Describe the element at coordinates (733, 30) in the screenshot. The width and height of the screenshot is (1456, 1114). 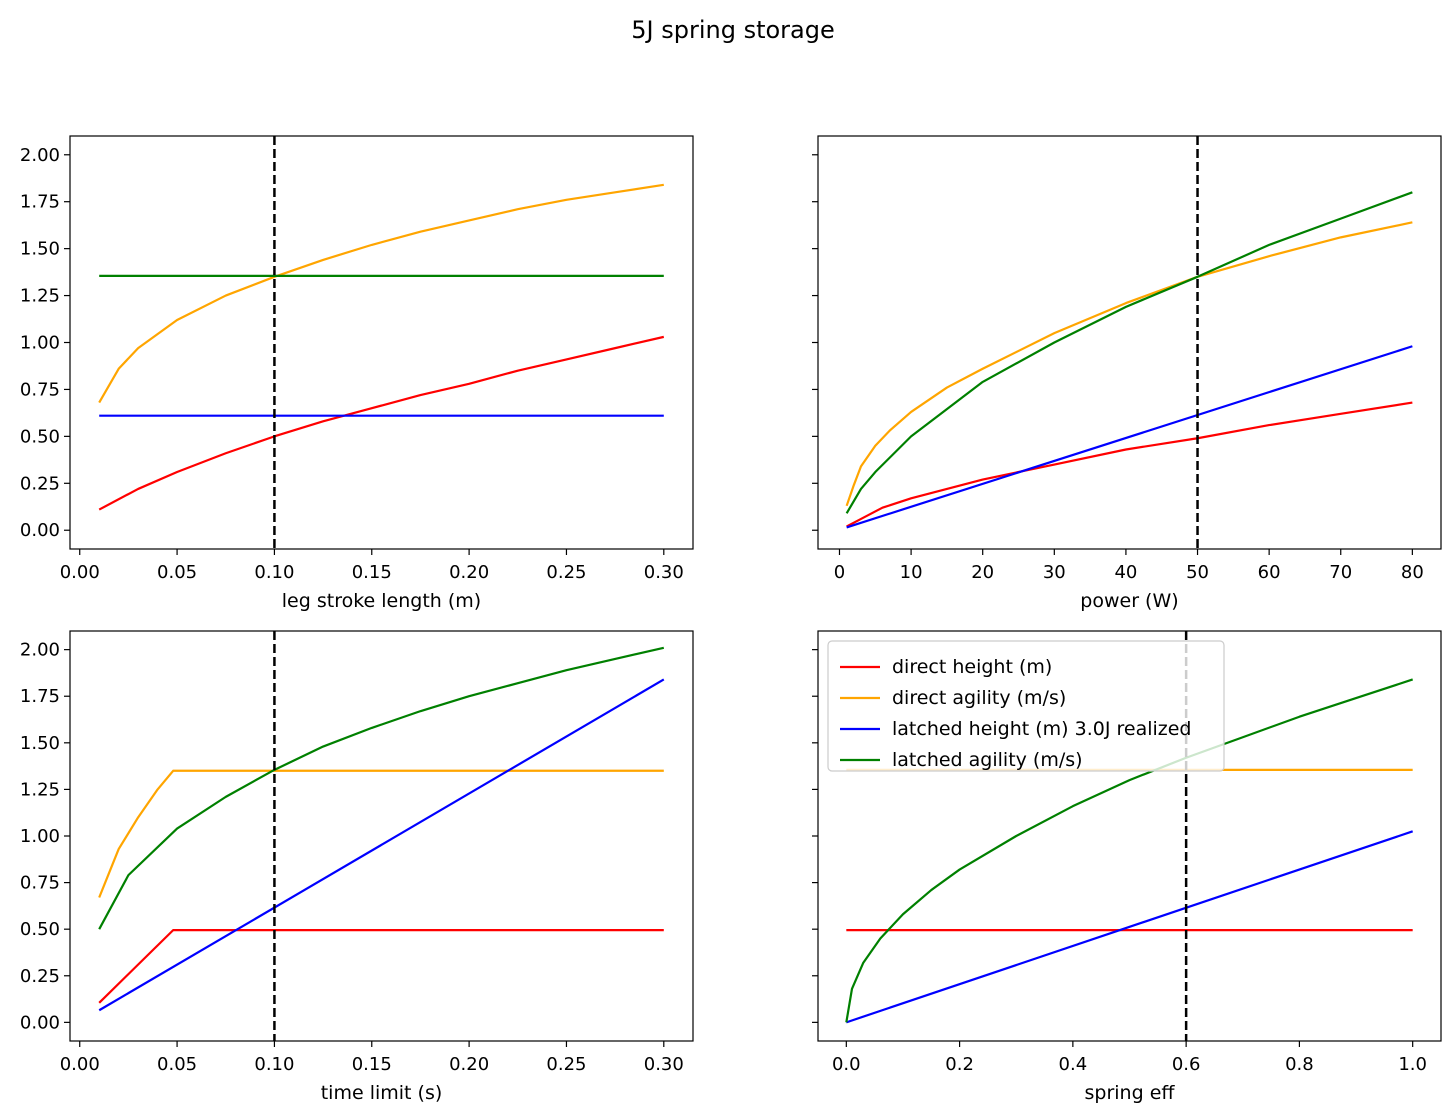
I see `figure-title: 5J spring storage` at that location.